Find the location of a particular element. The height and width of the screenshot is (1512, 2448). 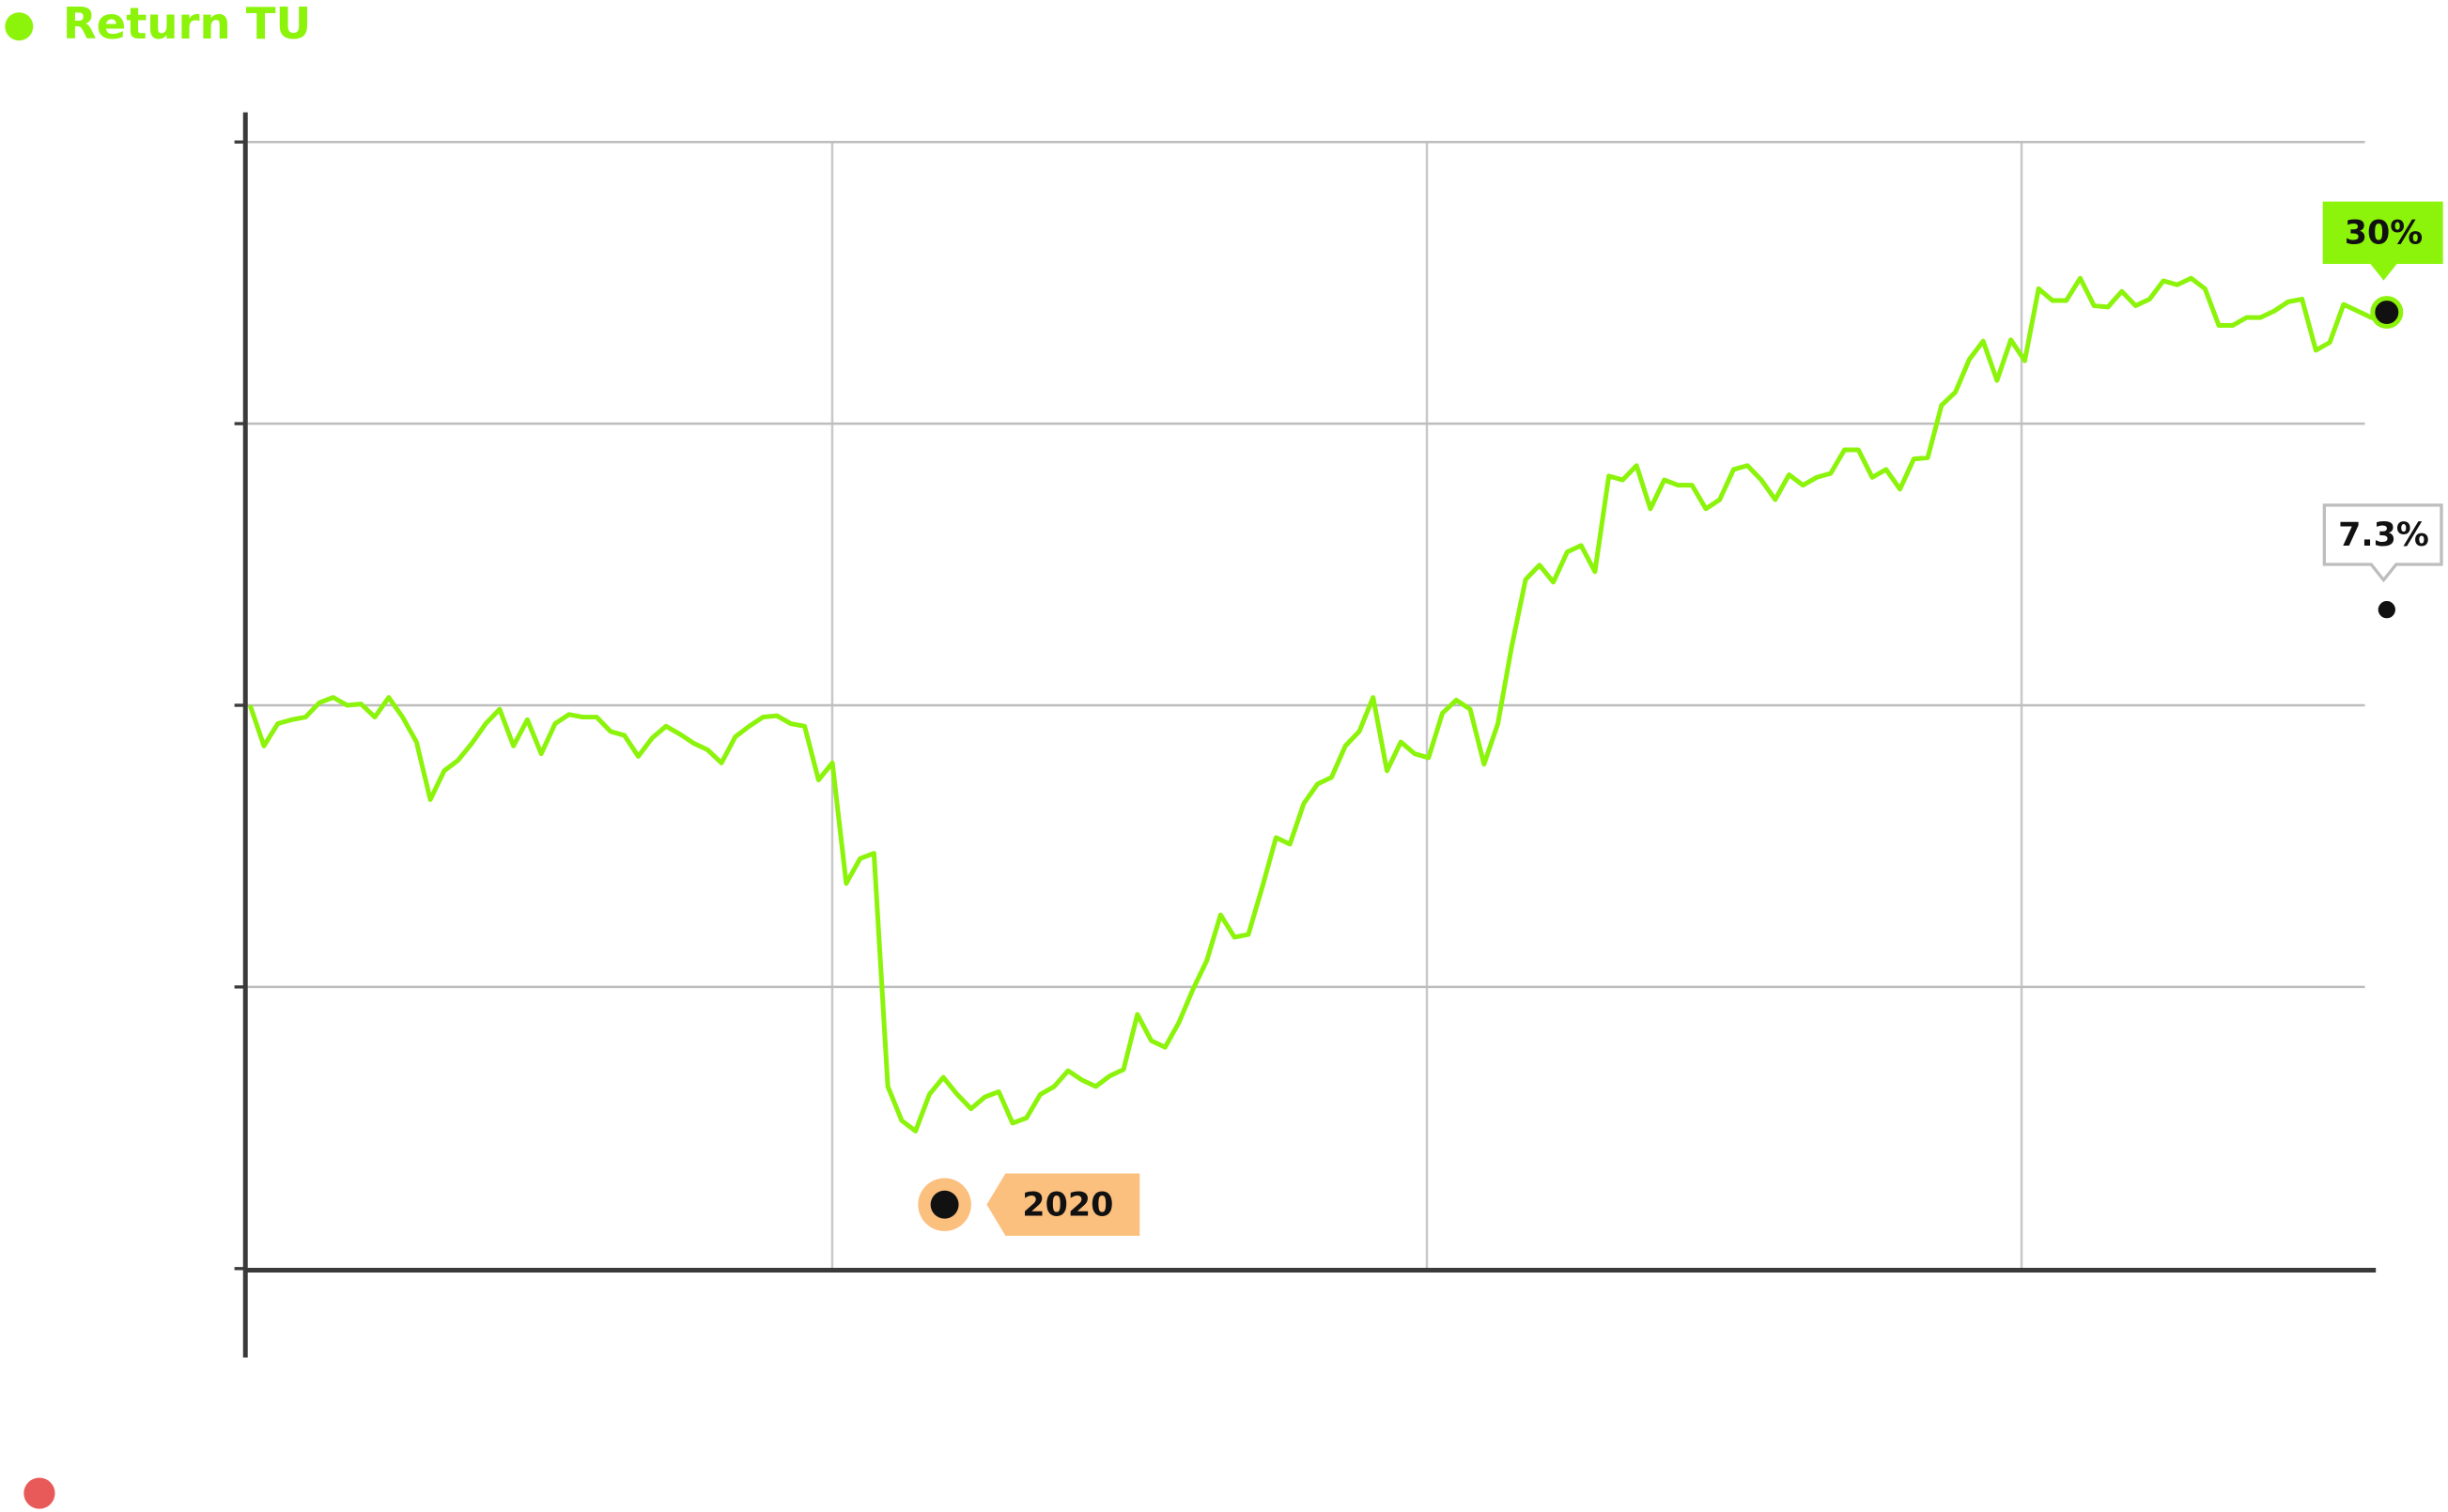

value-marker: 30% is located at coordinates (2382, 265).